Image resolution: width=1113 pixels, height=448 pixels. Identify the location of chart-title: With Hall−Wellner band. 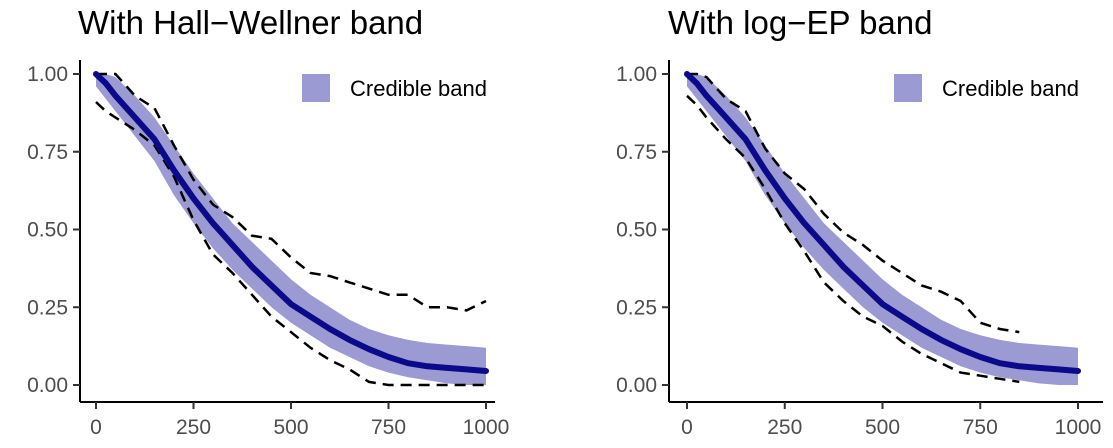
(250, 22).